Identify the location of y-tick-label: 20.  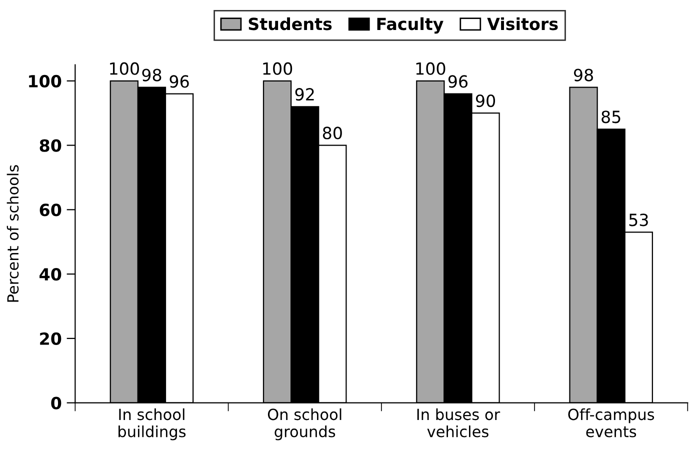
(51, 338).